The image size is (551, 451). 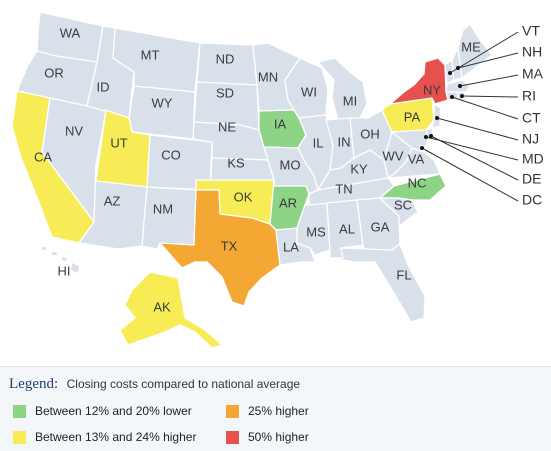 I want to click on label-TX: TX, so click(x=229, y=245).